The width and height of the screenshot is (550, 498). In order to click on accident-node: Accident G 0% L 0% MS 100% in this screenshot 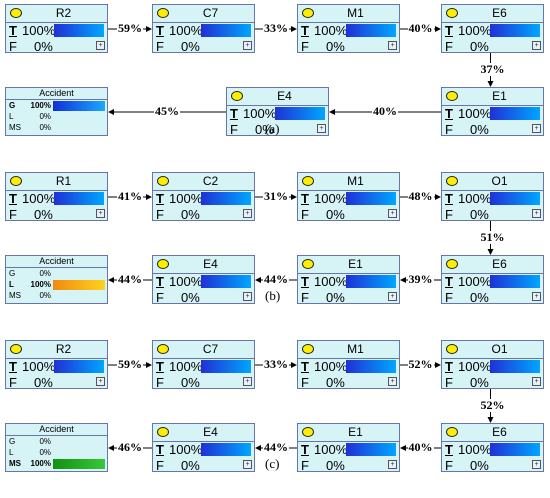, I will do `click(56, 447)`.